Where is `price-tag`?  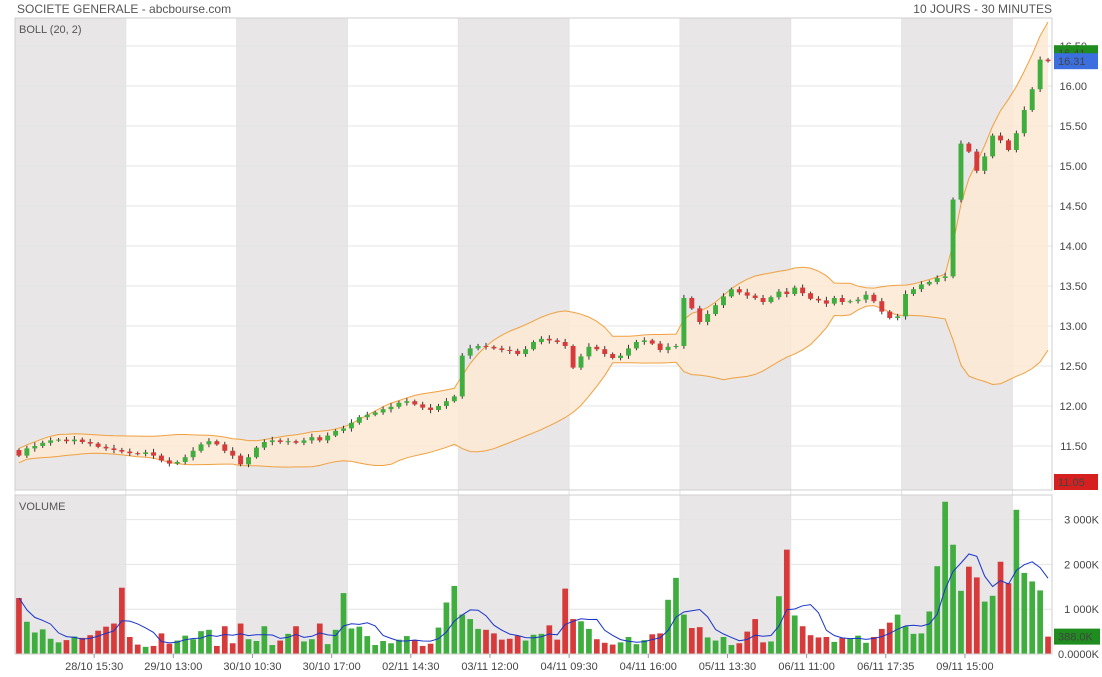 price-tag is located at coordinates (1076, 482).